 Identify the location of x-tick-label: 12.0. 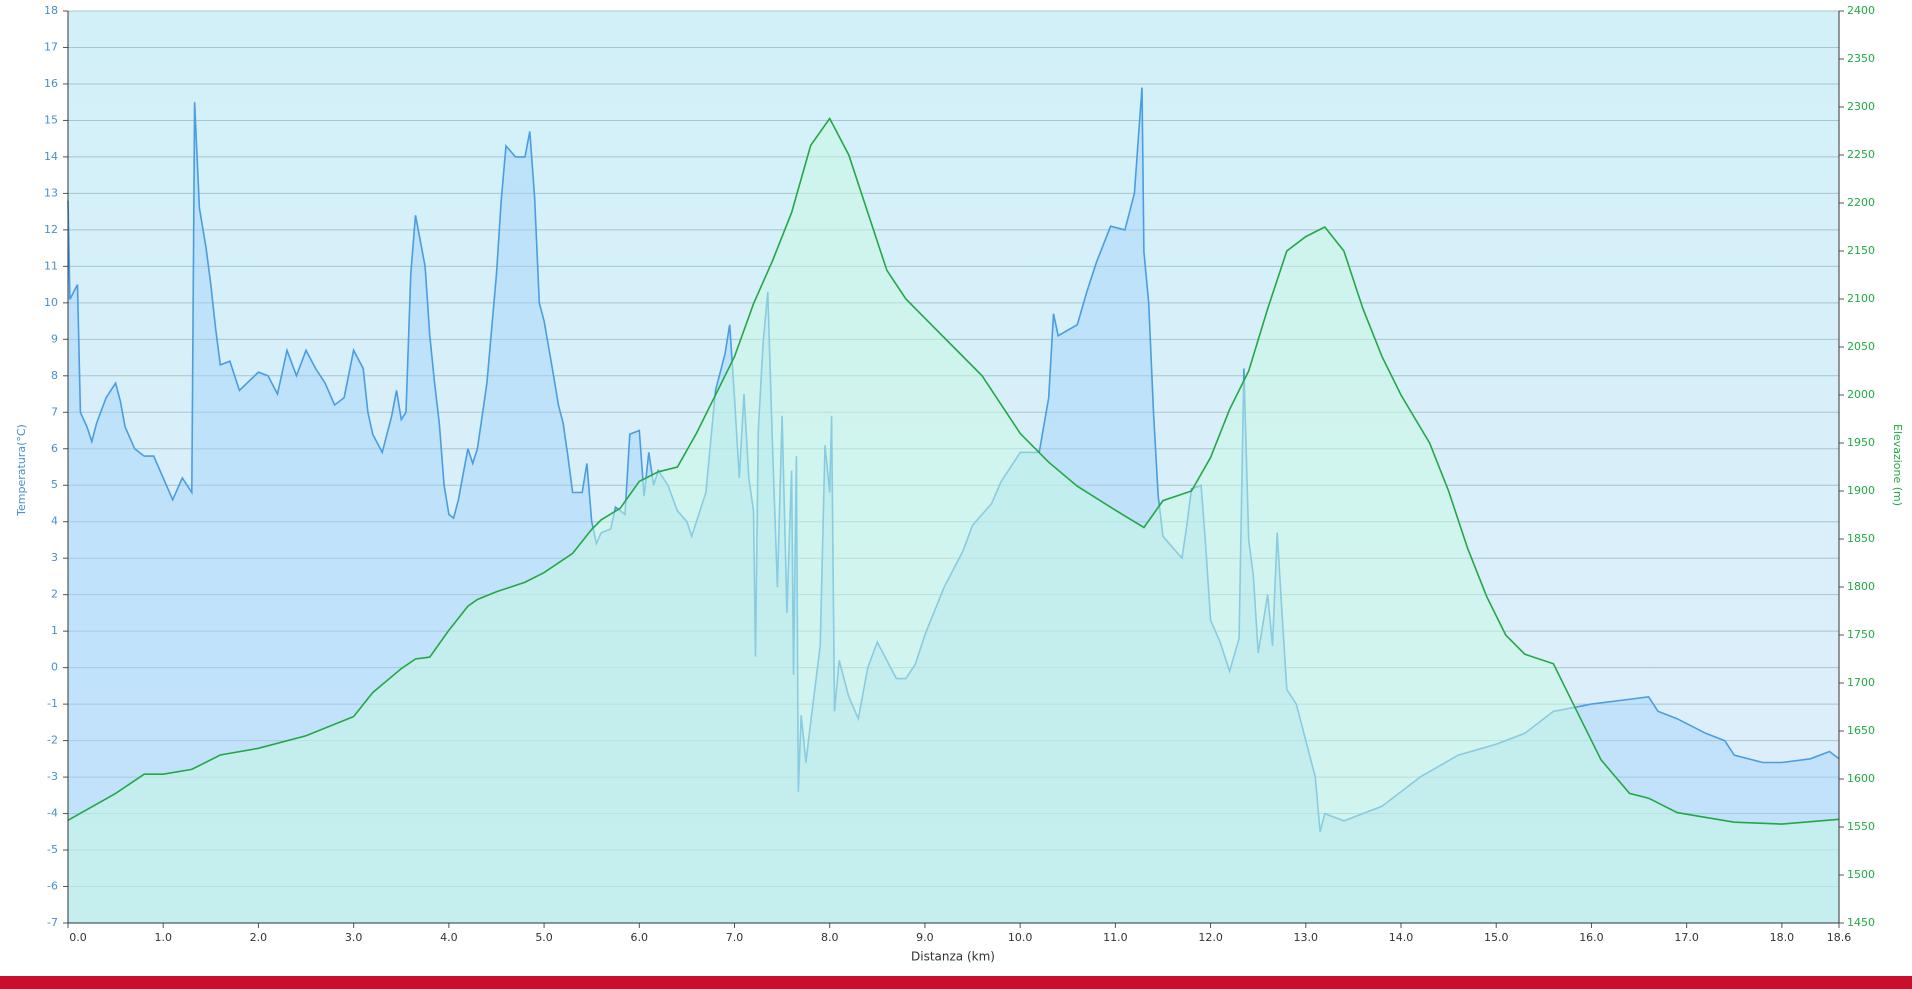
(1210, 937).